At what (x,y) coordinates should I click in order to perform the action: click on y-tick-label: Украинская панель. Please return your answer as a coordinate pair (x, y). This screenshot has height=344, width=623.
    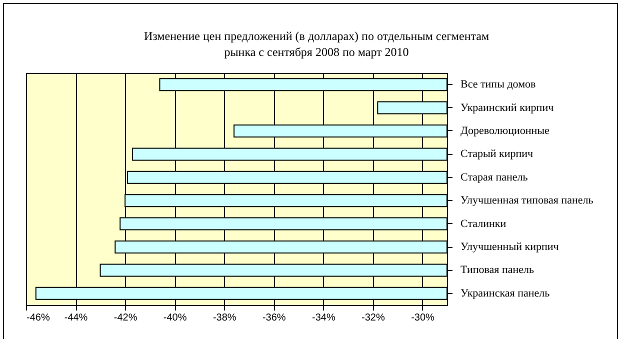
    Looking at the image, I should click on (505, 293).